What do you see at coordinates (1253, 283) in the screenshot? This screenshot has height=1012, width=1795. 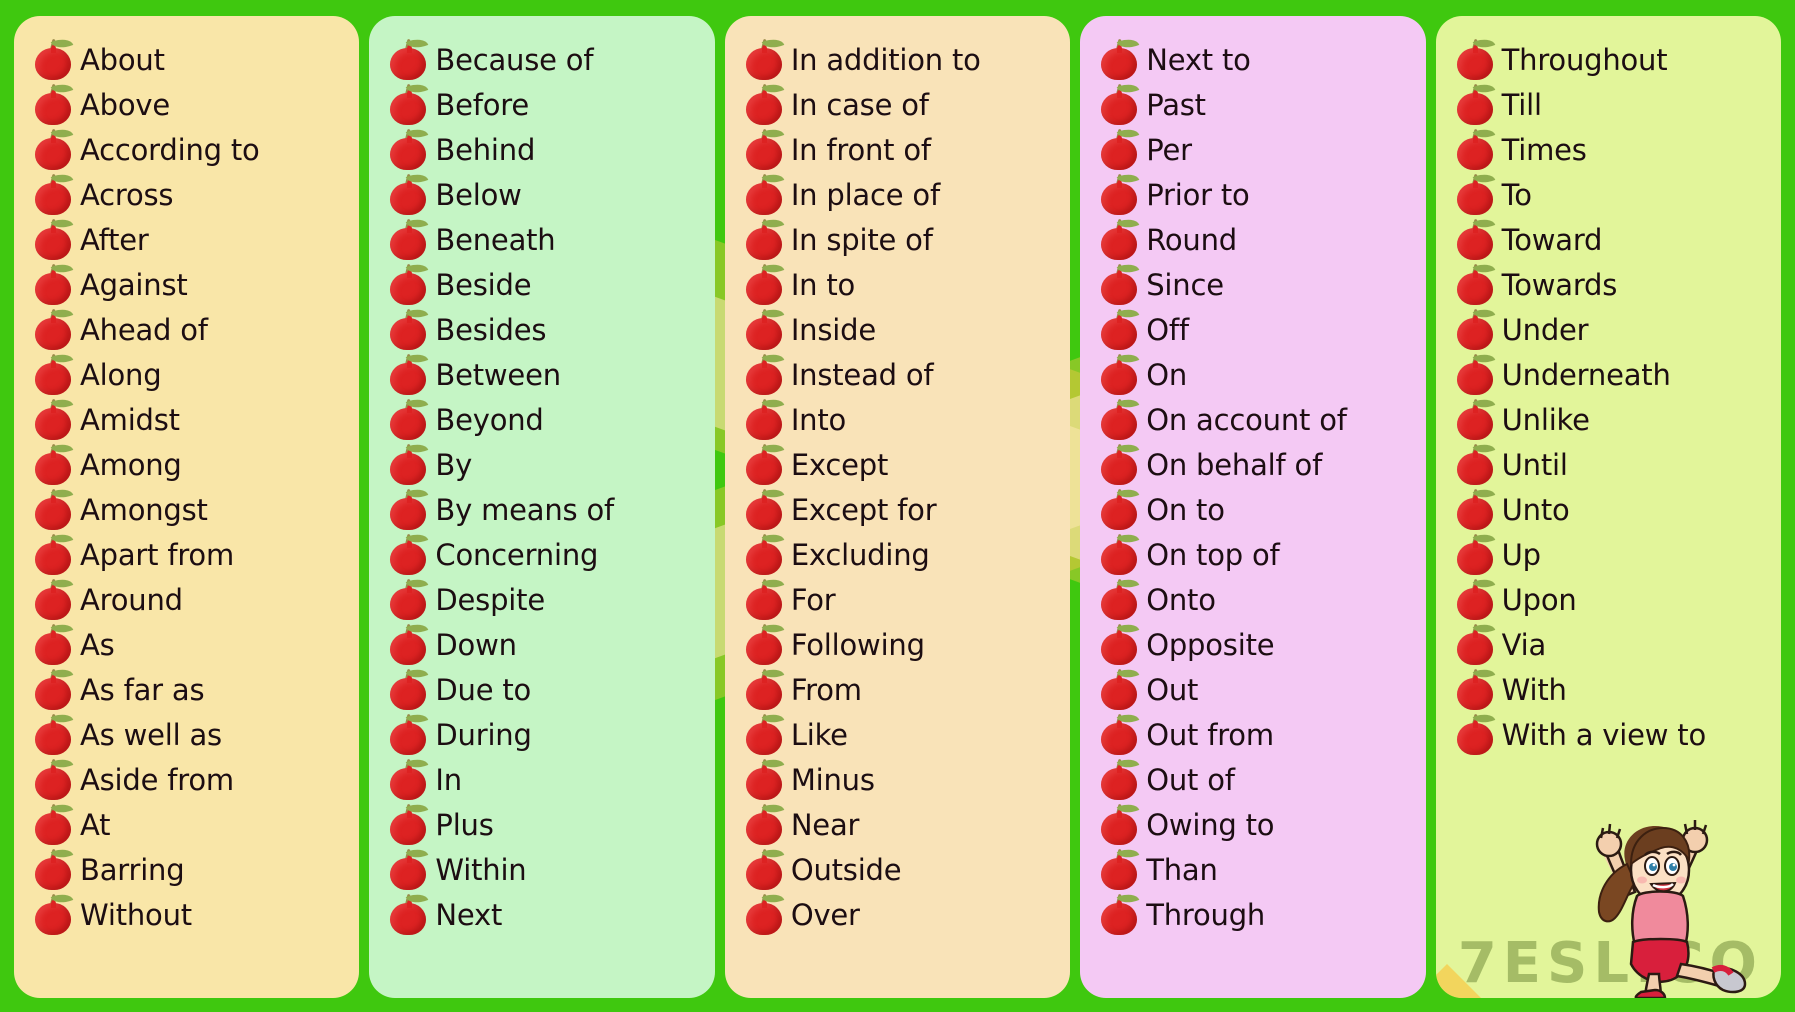 I see `list-item: Since` at bounding box center [1253, 283].